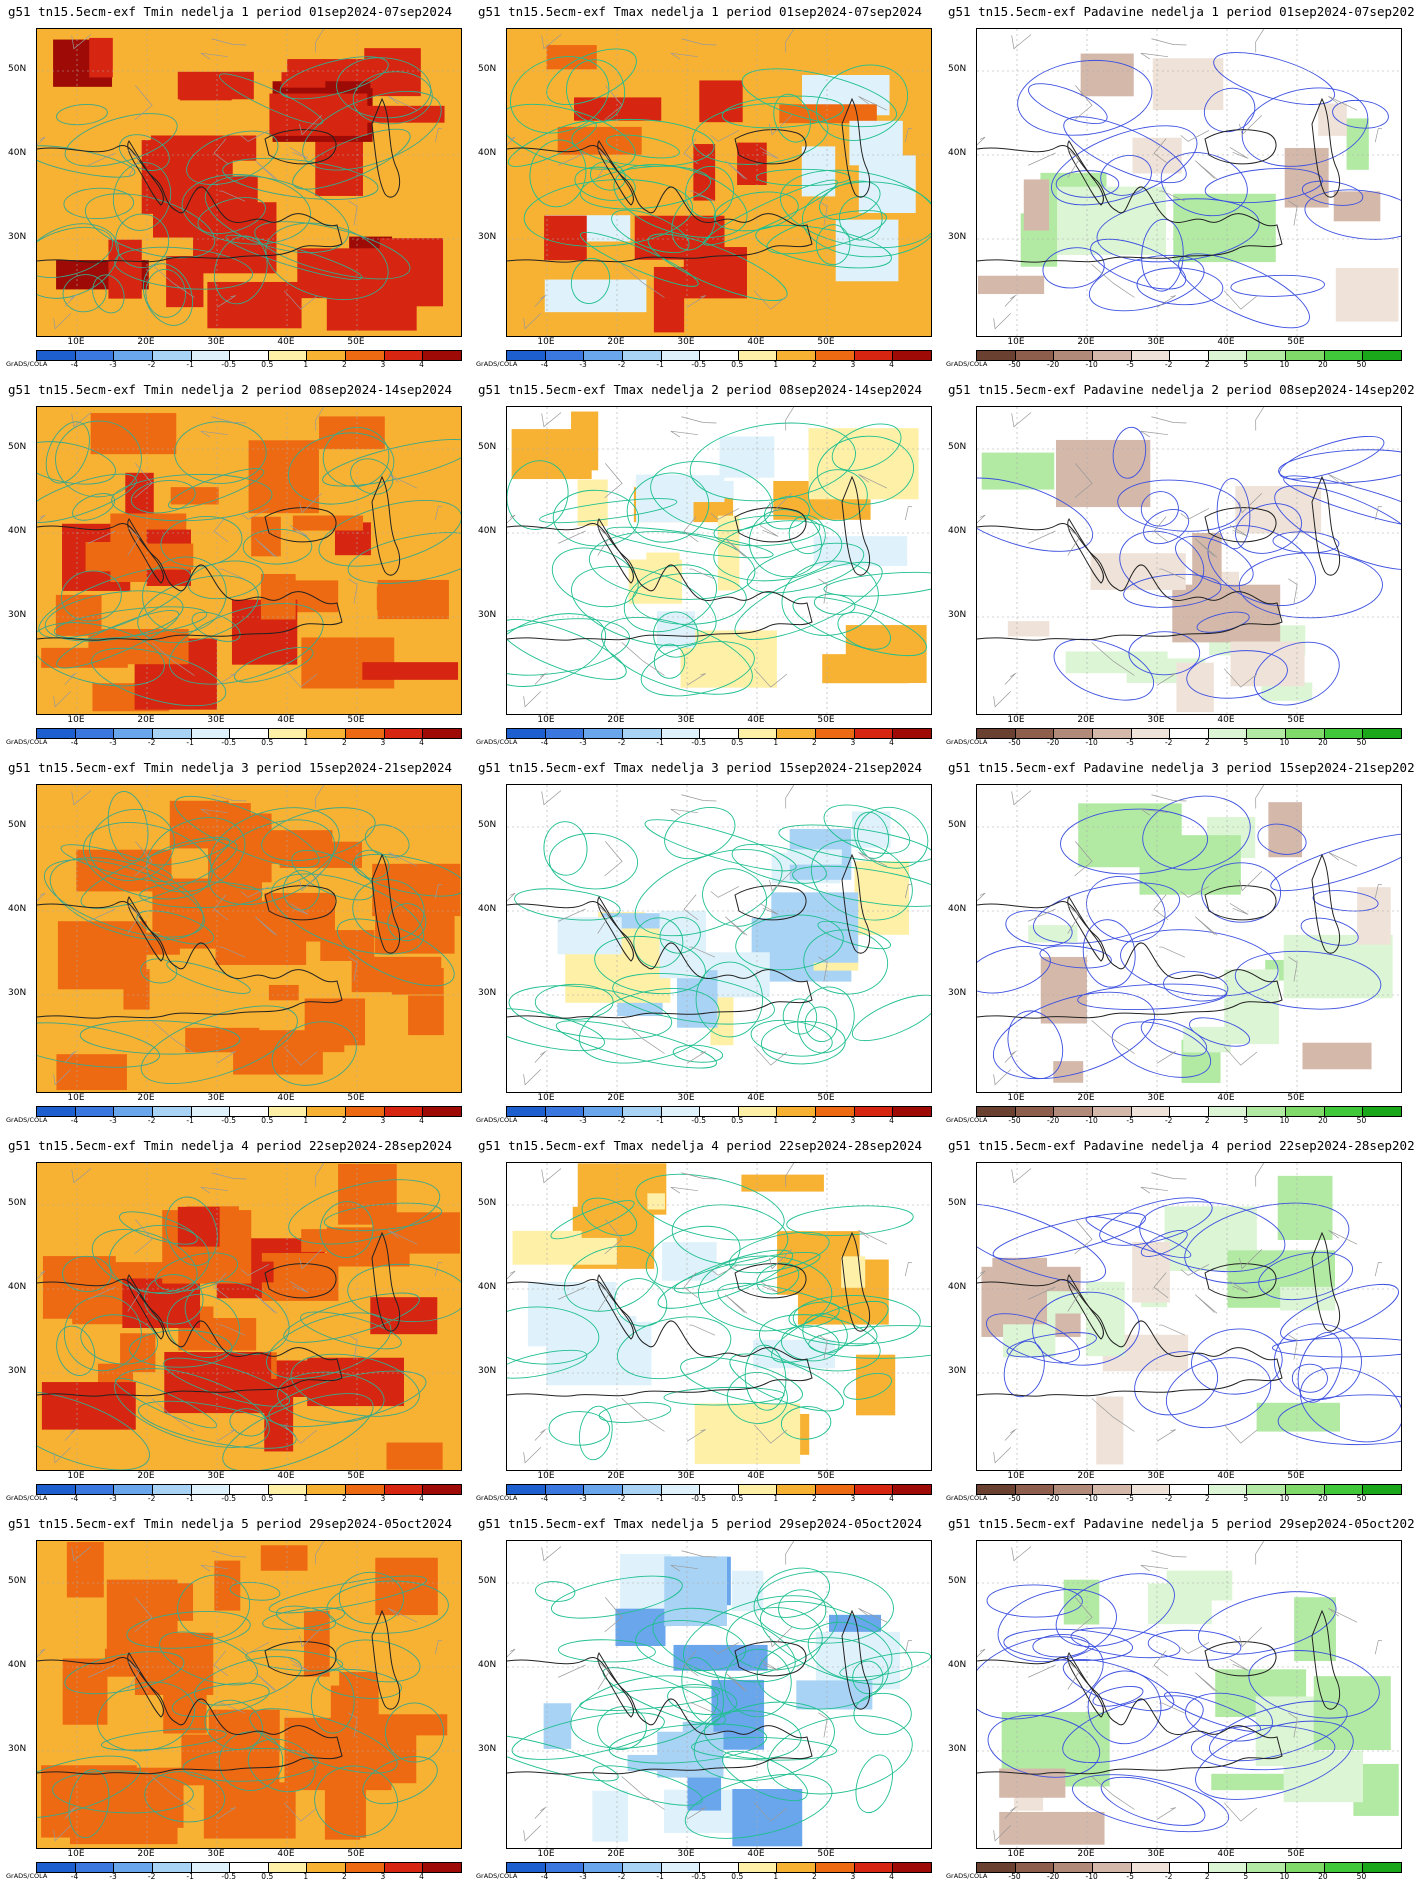 Image resolution: width=1414 pixels, height=1895 pixels. I want to click on coastline, so click(190, 960).